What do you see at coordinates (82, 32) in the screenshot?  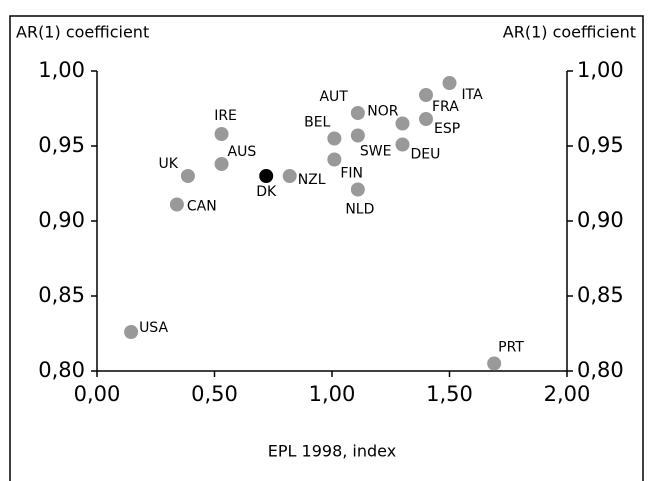 I see `y-axis-title: AR(1) coefficient` at bounding box center [82, 32].